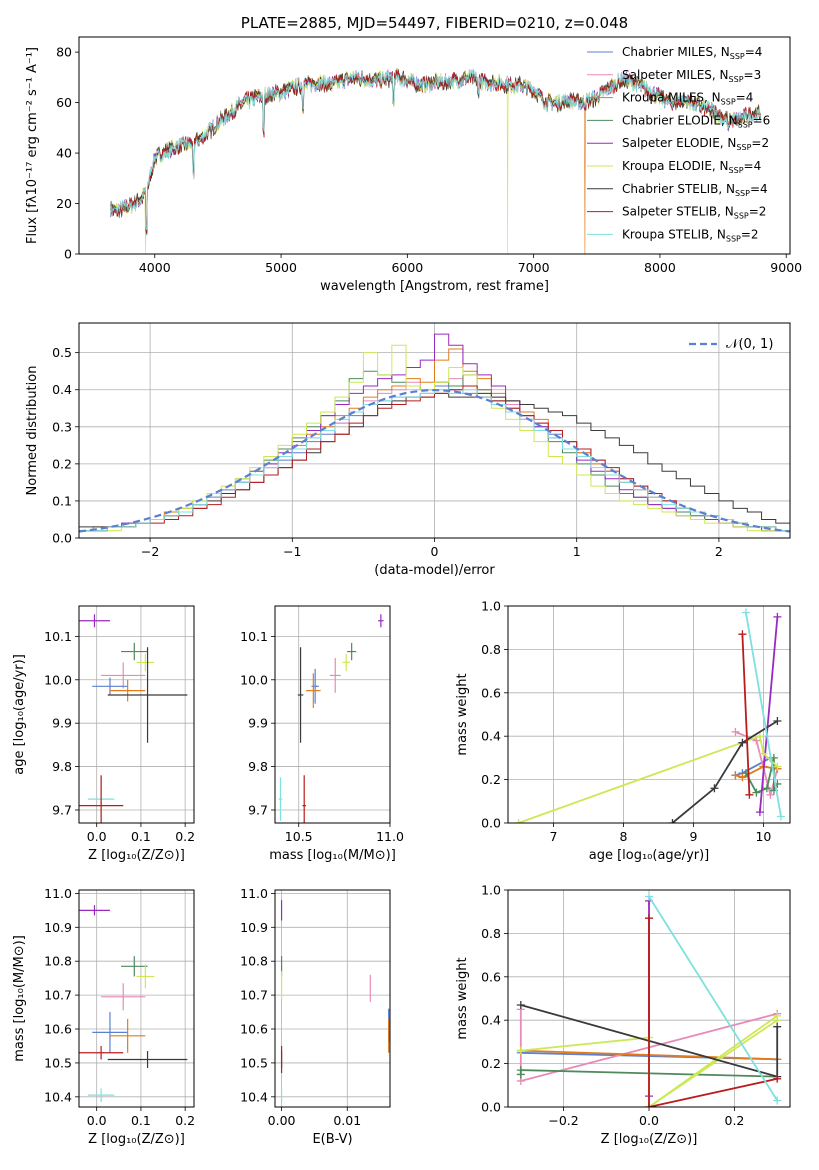  What do you see at coordinates (62, 463) in the screenshot?
I see `y-tick-label: 0.2` at bounding box center [62, 463].